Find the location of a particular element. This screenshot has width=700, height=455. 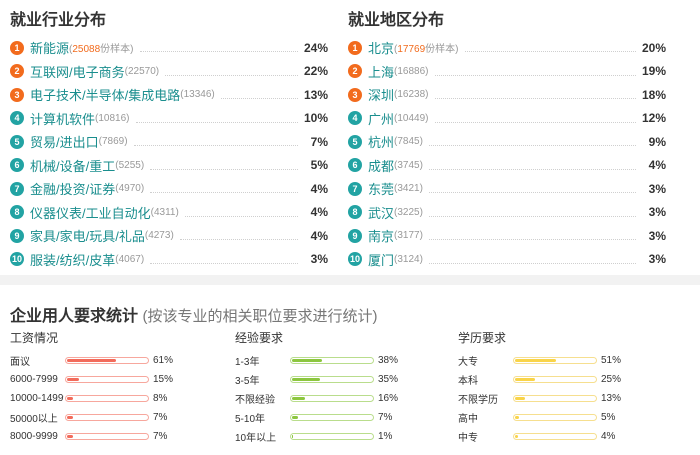

region-name-link: 武汉 is located at coordinates (381, 213).